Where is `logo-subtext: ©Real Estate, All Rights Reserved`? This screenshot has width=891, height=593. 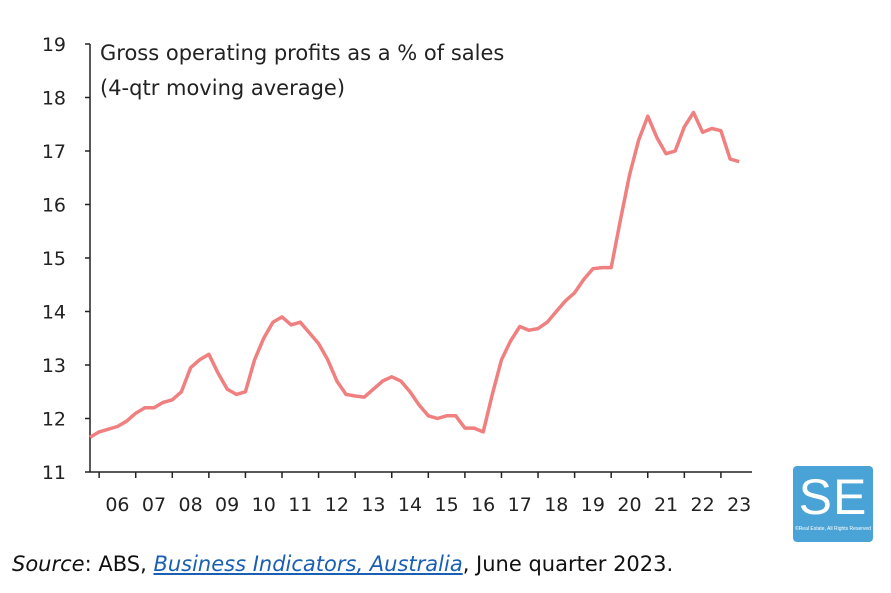
logo-subtext: ©Real Estate, All Rights Reserved is located at coordinates (833, 529).